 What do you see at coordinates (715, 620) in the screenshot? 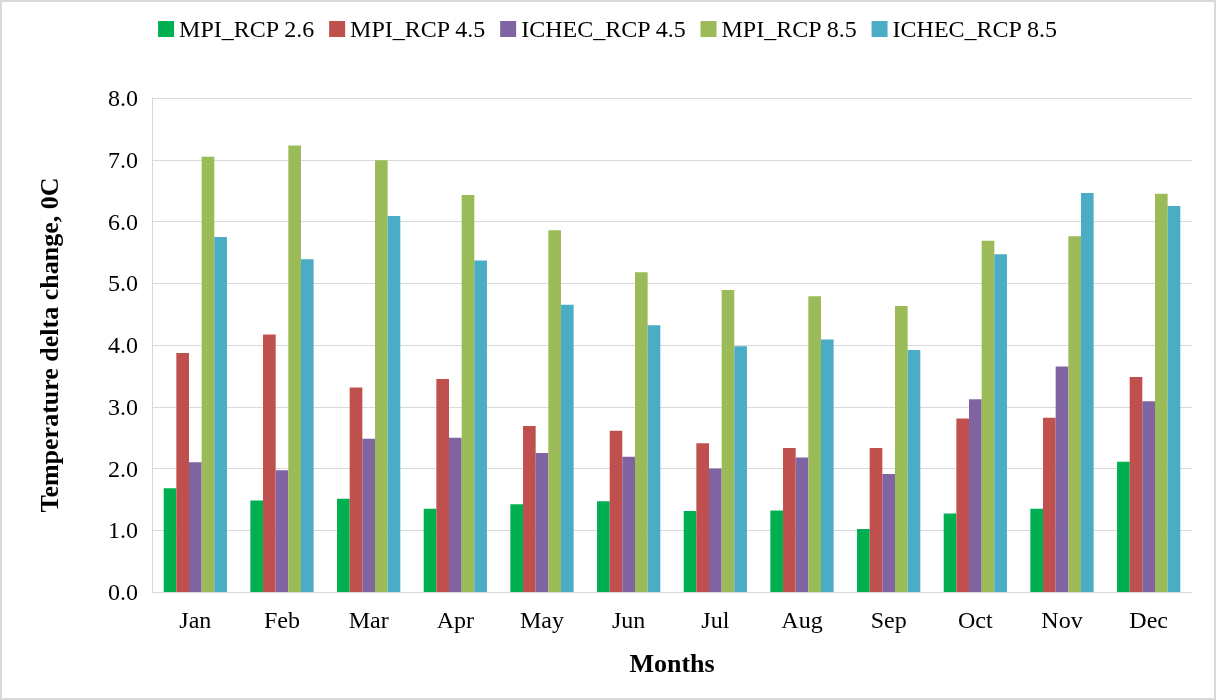
I see `x-tick-label: Jul` at bounding box center [715, 620].